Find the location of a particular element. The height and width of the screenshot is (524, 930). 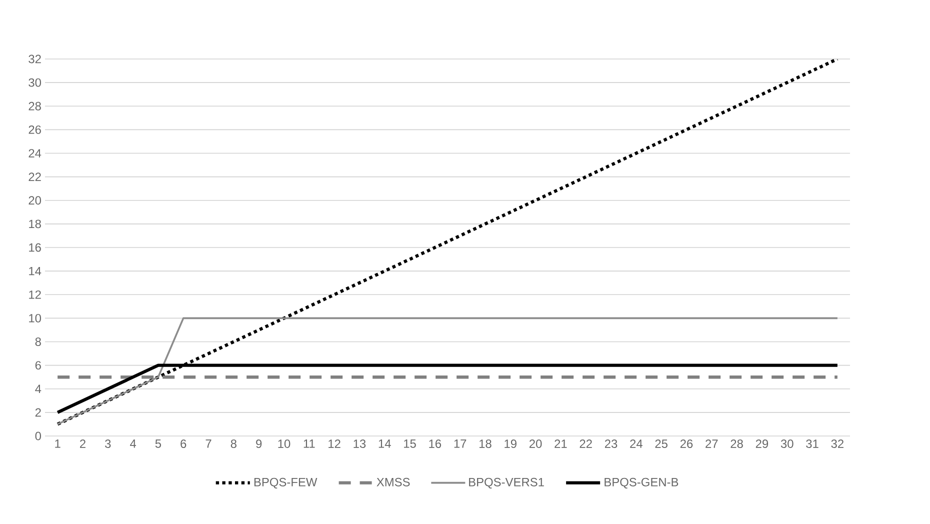

x-tick-label: 12 is located at coordinates (334, 444).